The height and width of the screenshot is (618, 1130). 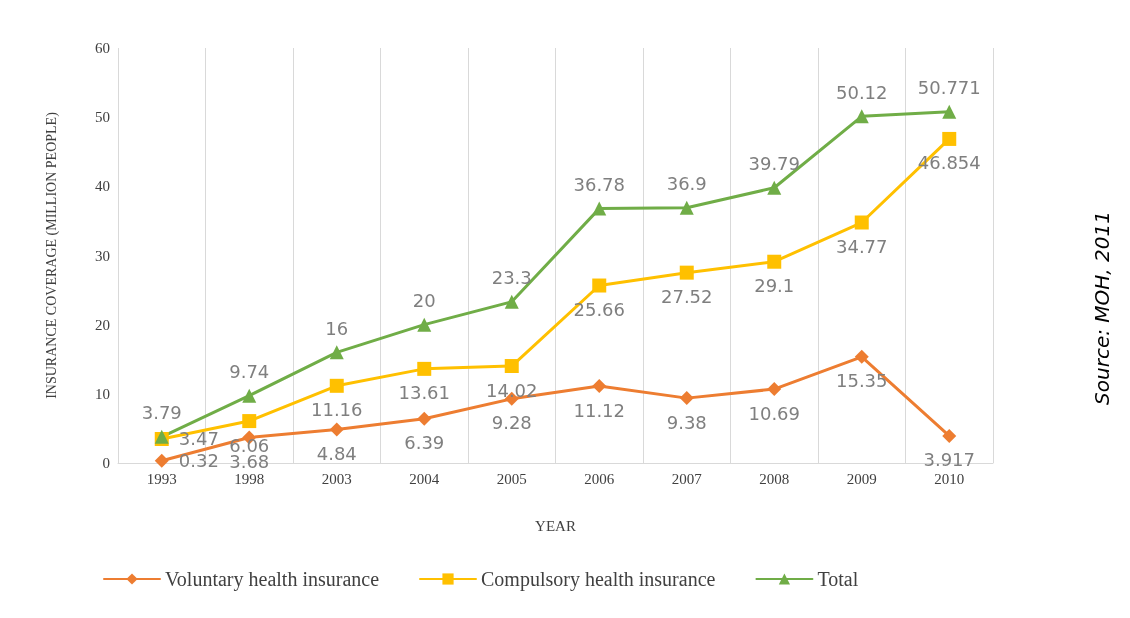 I want to click on data-label: 3.917, so click(x=949, y=460).